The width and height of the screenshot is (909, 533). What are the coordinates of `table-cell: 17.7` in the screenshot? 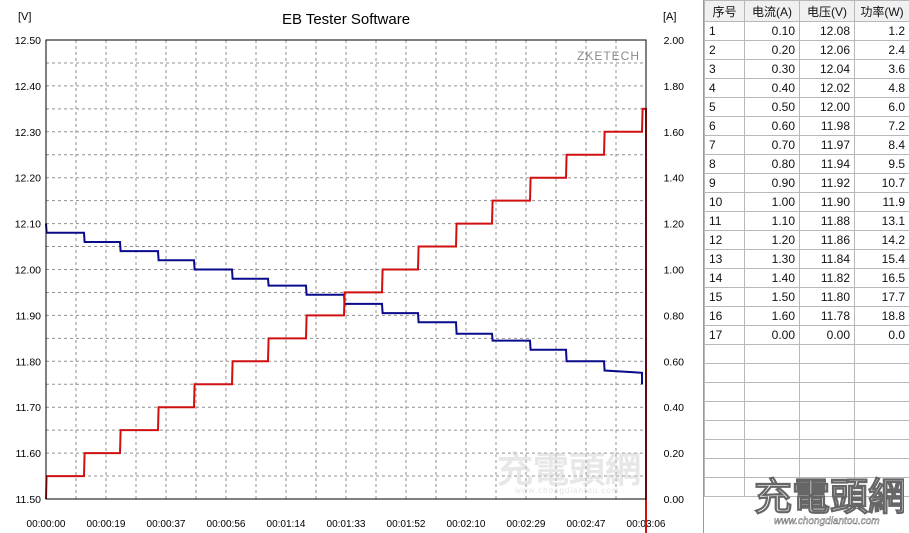 It's located at (881, 297).